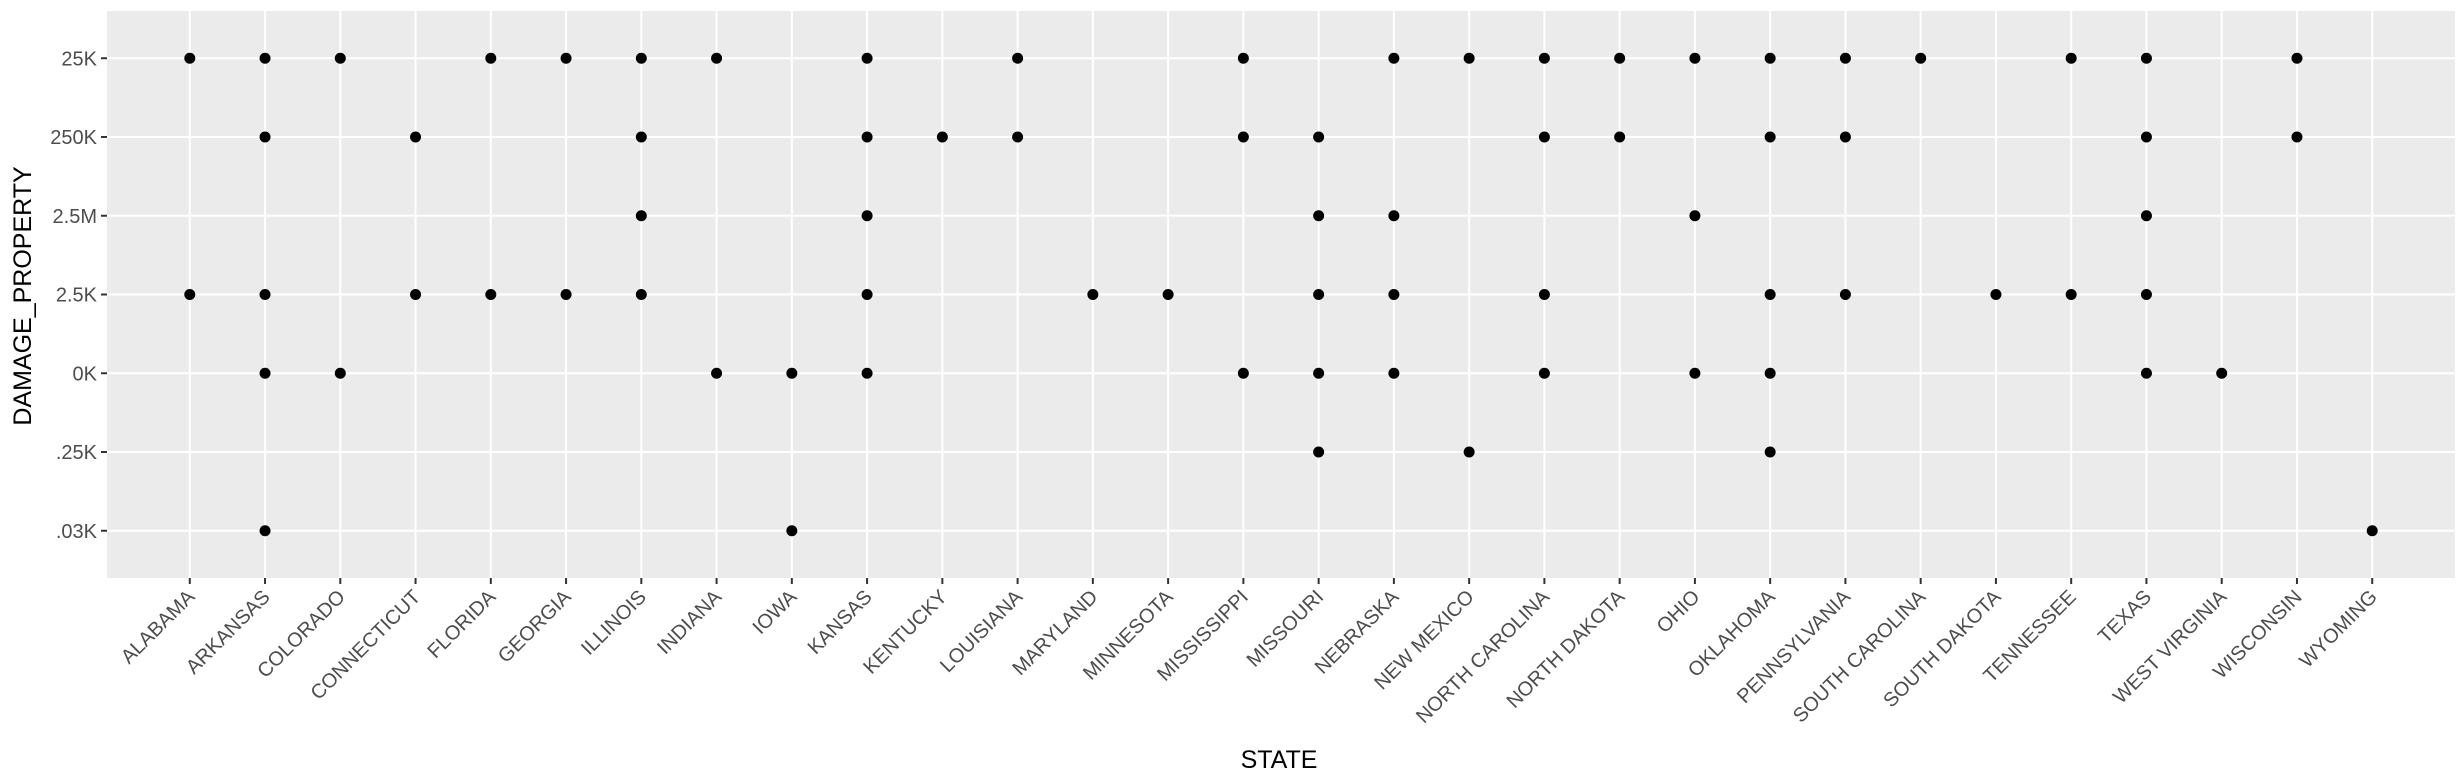  What do you see at coordinates (689, 622) in the screenshot?
I see `x-tick-label: INDIANA` at bounding box center [689, 622].